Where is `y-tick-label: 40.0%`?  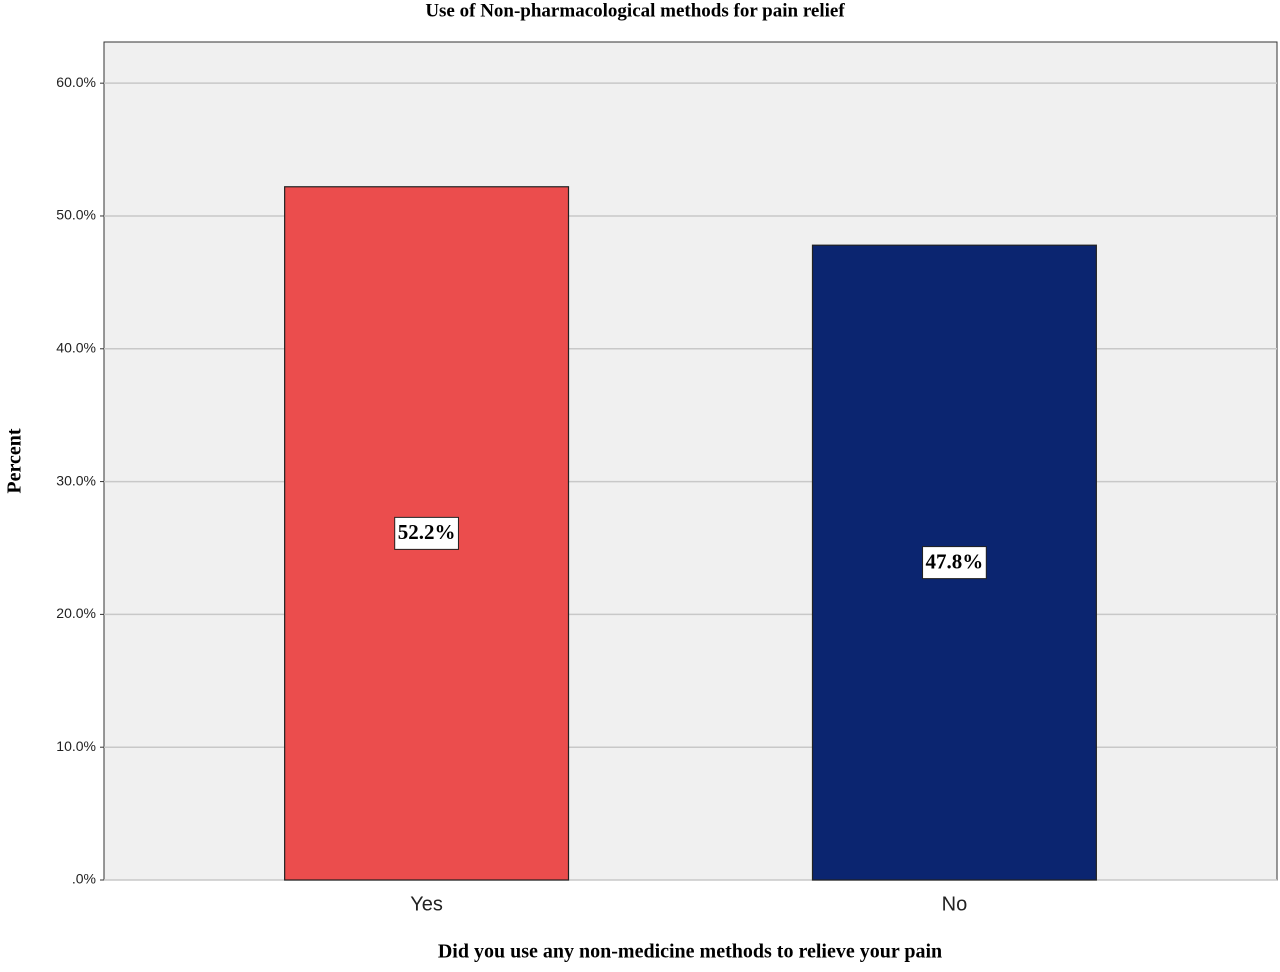 y-tick-label: 40.0% is located at coordinates (76, 347).